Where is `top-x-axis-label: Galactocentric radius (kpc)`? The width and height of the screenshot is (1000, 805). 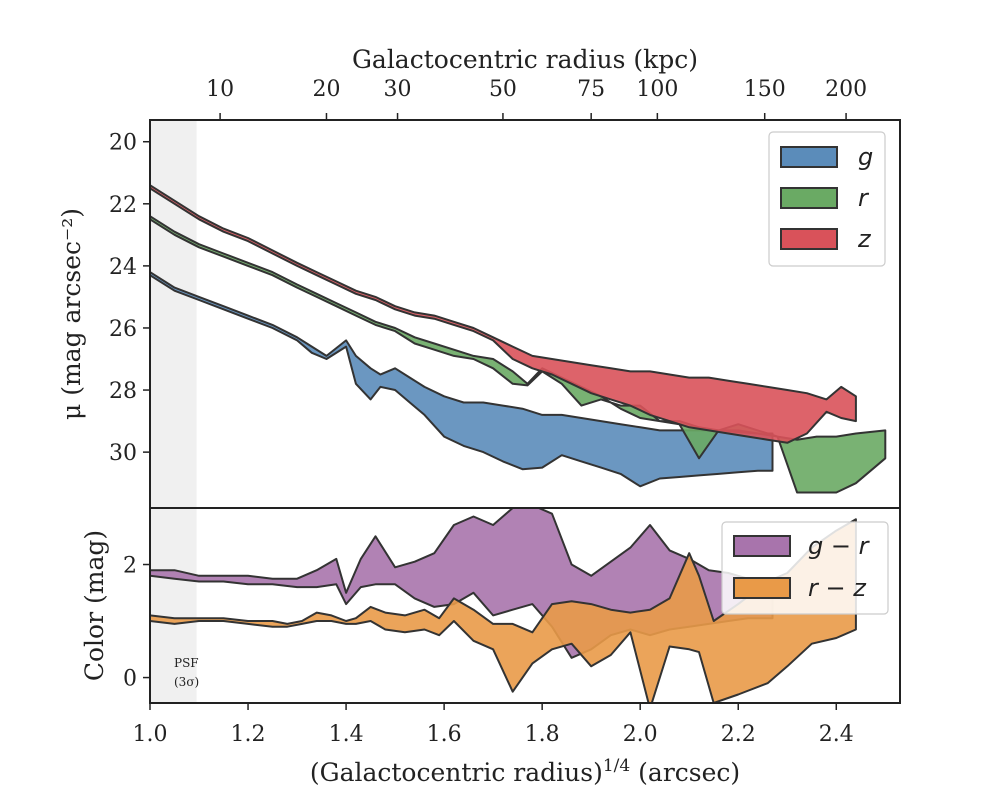
top-x-axis-label: Galactocentric radius (kpc) is located at coordinates (525, 59).